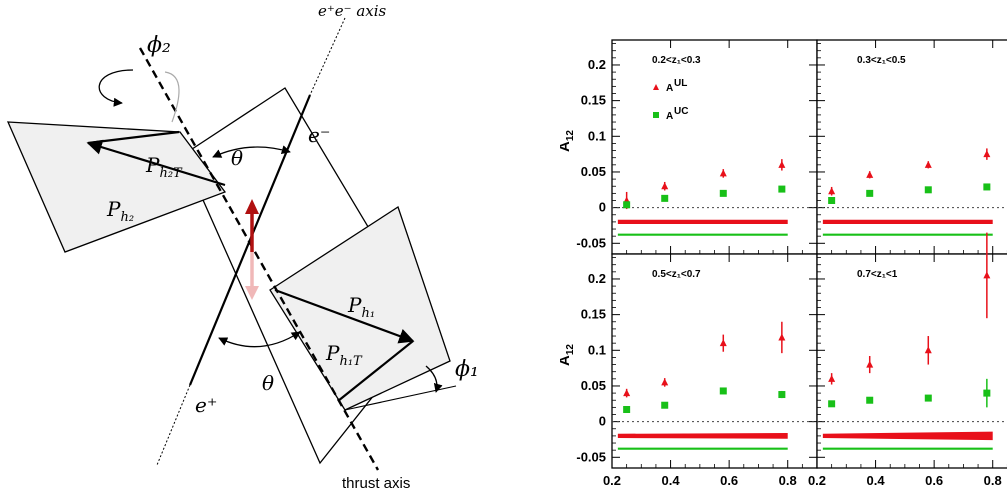 This screenshot has width=1007, height=495. Describe the element at coordinates (251, 151) in the screenshot. I see `theta-arc-top` at that location.